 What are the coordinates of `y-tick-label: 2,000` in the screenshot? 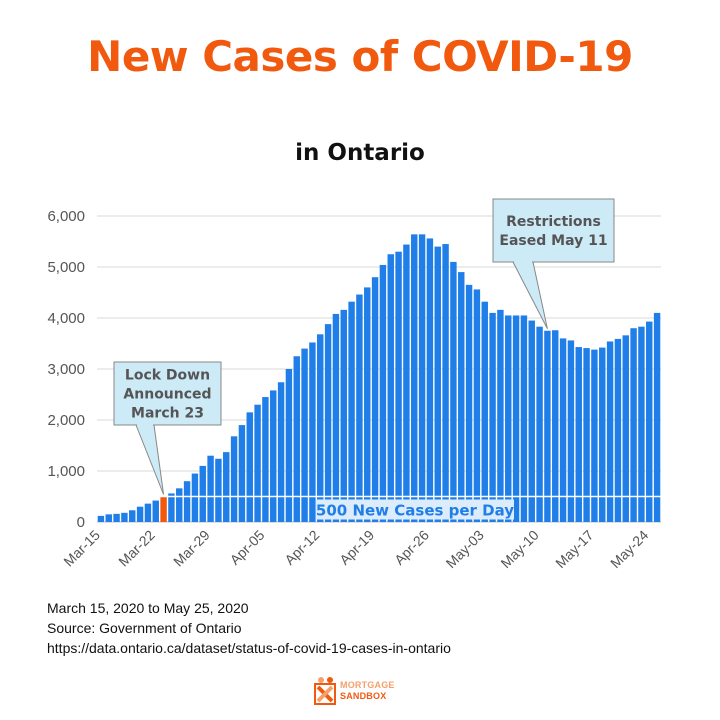 It's located at (66, 420).